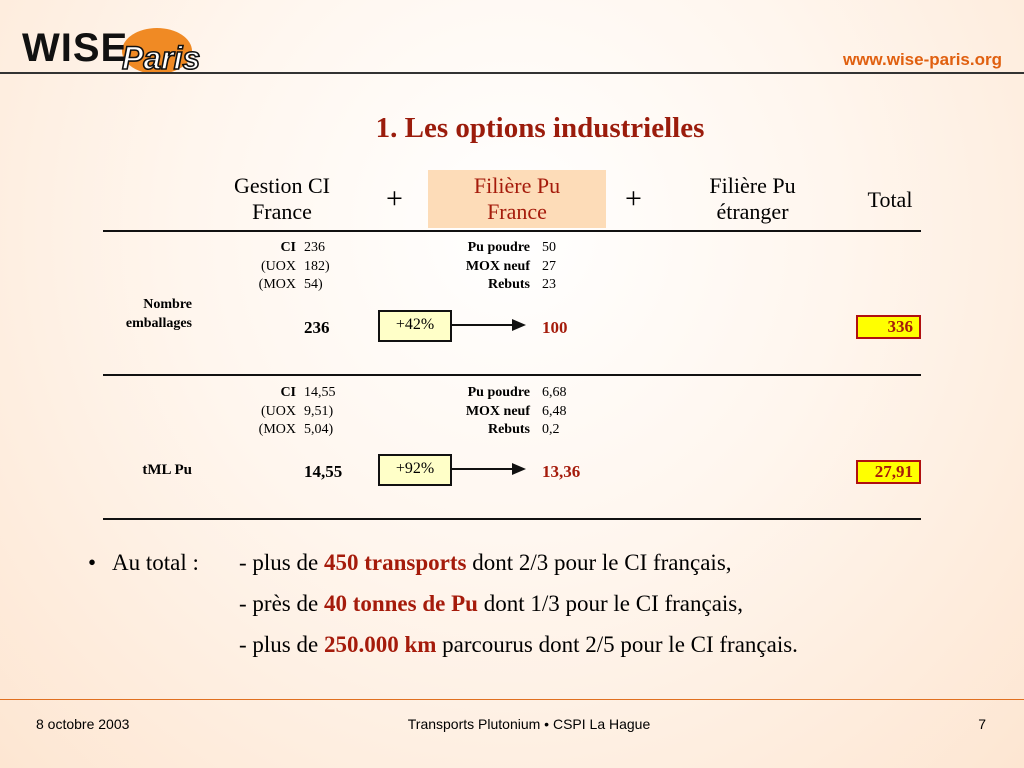 Image resolution: width=1024 pixels, height=768 pixels. I want to click on pu-breakdown-values: 50 27 23, so click(567, 267).